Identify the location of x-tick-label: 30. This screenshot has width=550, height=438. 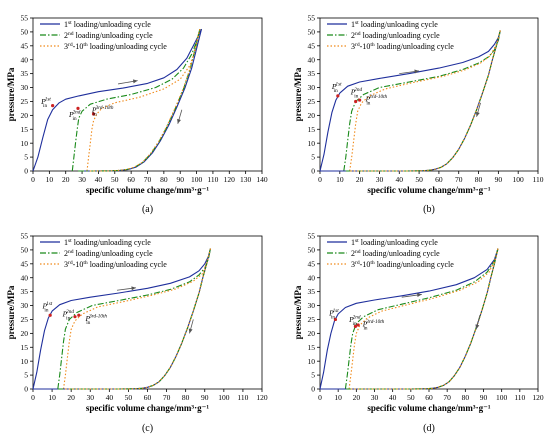
(82, 179).